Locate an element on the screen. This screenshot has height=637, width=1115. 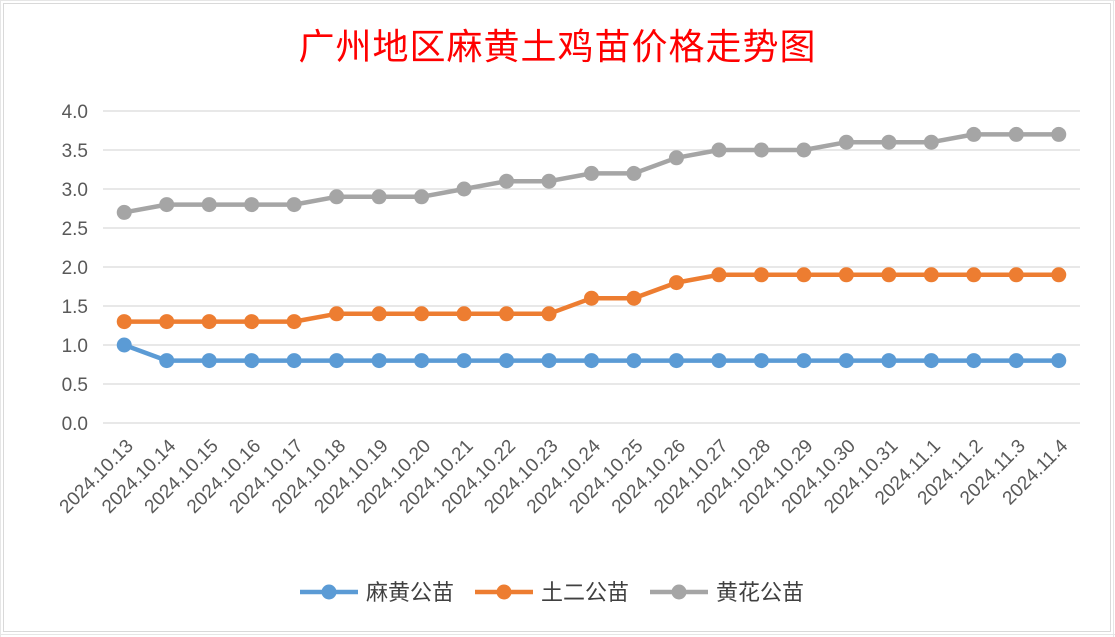
y-tick-label: 1.0 is located at coordinates (75, 346).